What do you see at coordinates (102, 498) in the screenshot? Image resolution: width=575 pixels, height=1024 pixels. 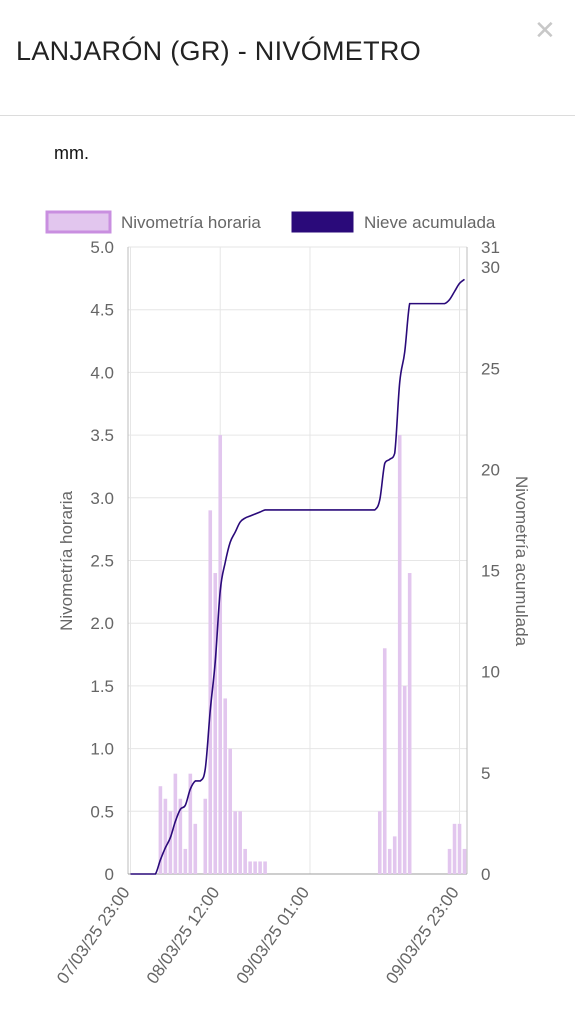 I see `y-left-tick-label: 3.0` at bounding box center [102, 498].